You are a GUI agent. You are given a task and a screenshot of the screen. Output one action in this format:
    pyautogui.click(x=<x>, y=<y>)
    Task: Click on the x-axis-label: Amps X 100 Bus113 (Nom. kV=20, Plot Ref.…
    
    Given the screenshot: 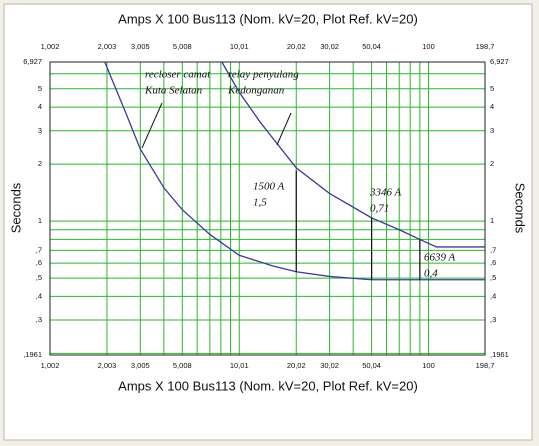 What is the action you would take?
    pyautogui.click(x=268, y=385)
    